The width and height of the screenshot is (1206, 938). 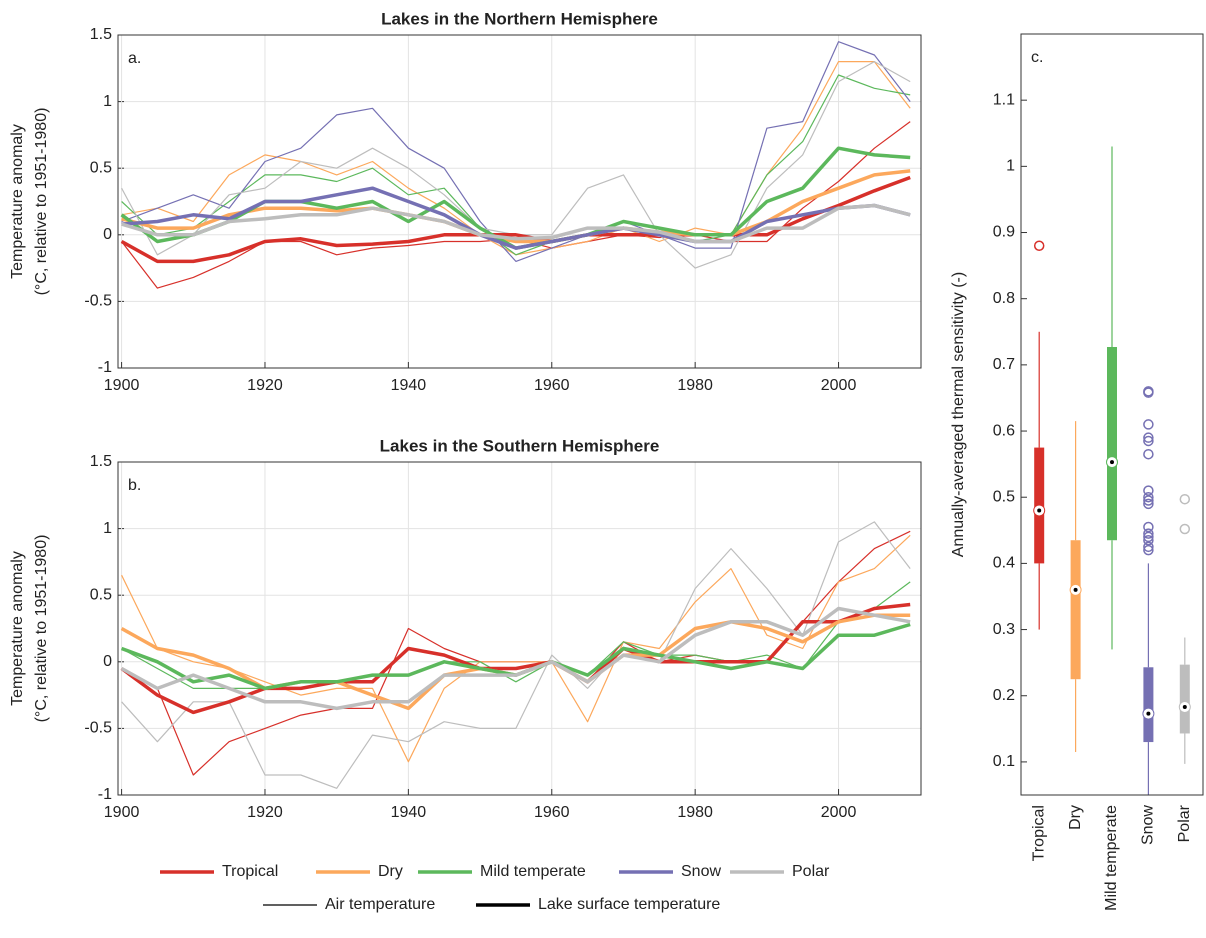 I want to click on y-tick-label: 0.2, so click(x=1004, y=695).